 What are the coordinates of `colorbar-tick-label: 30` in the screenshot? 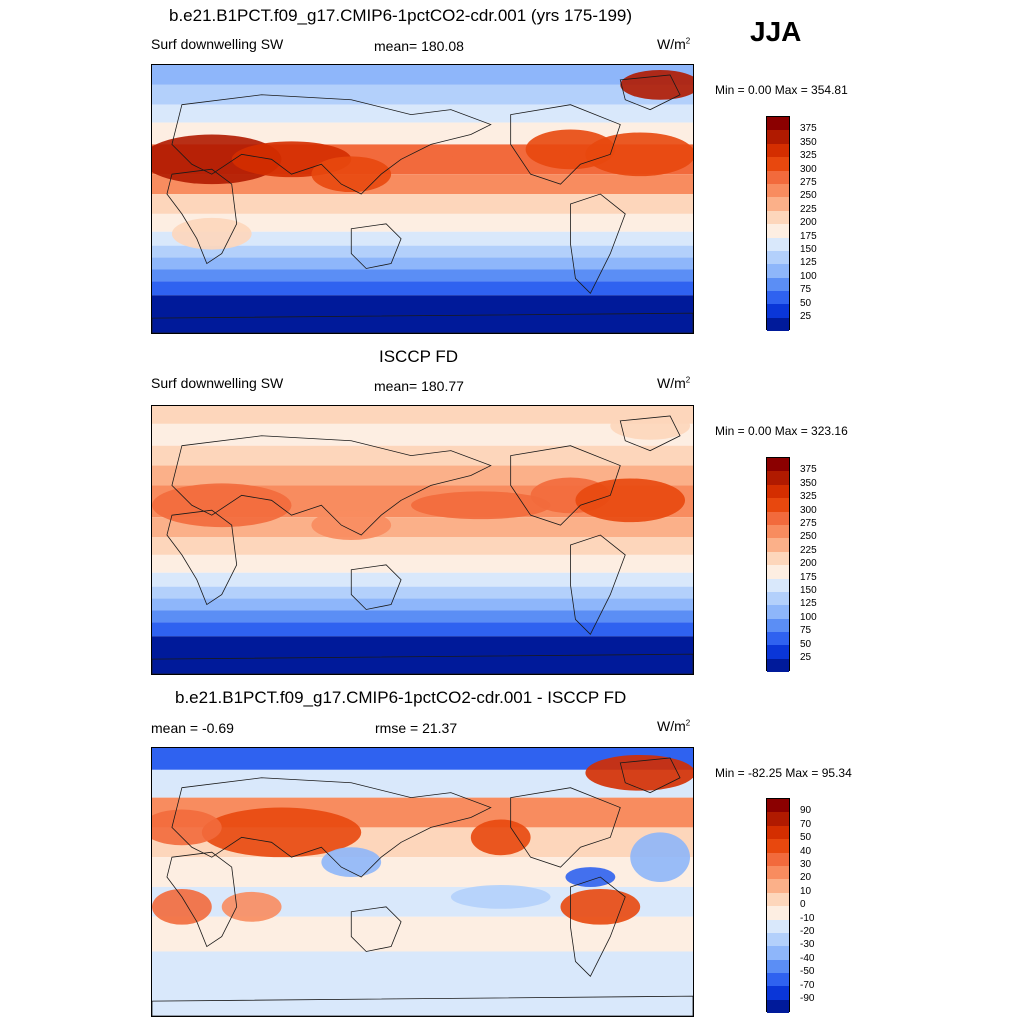 It's located at (806, 864).